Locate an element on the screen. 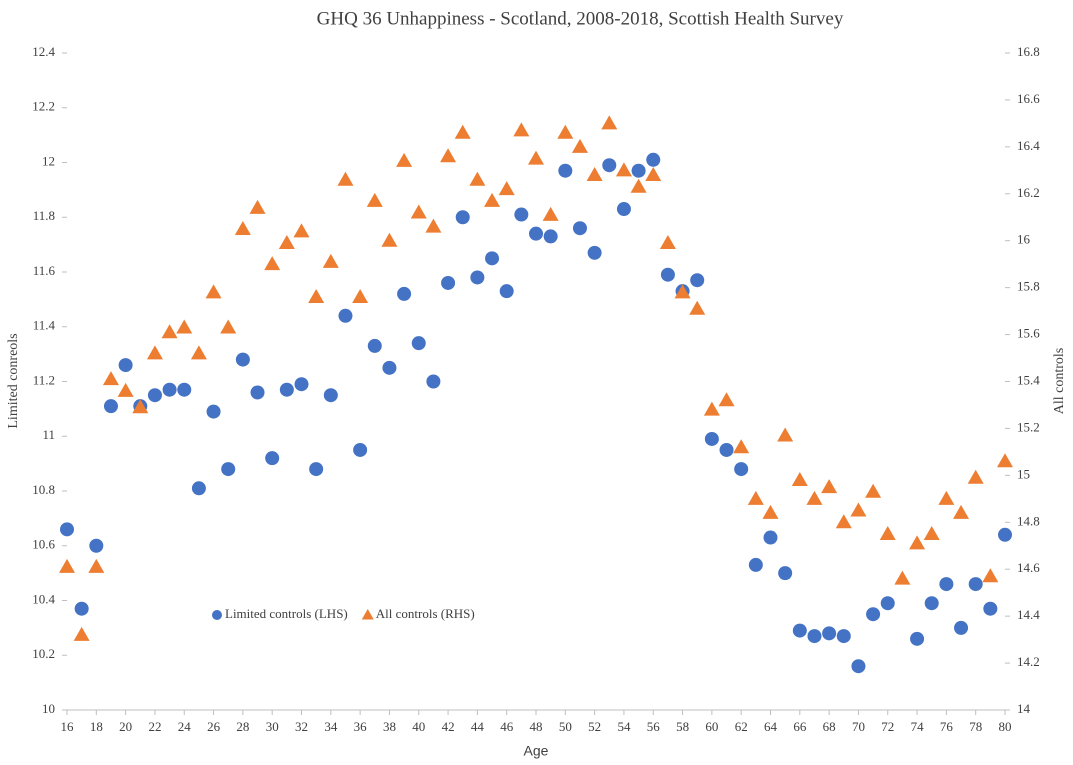 The width and height of the screenshot is (1073, 765). x-tick-label: 64 is located at coordinates (771, 726).